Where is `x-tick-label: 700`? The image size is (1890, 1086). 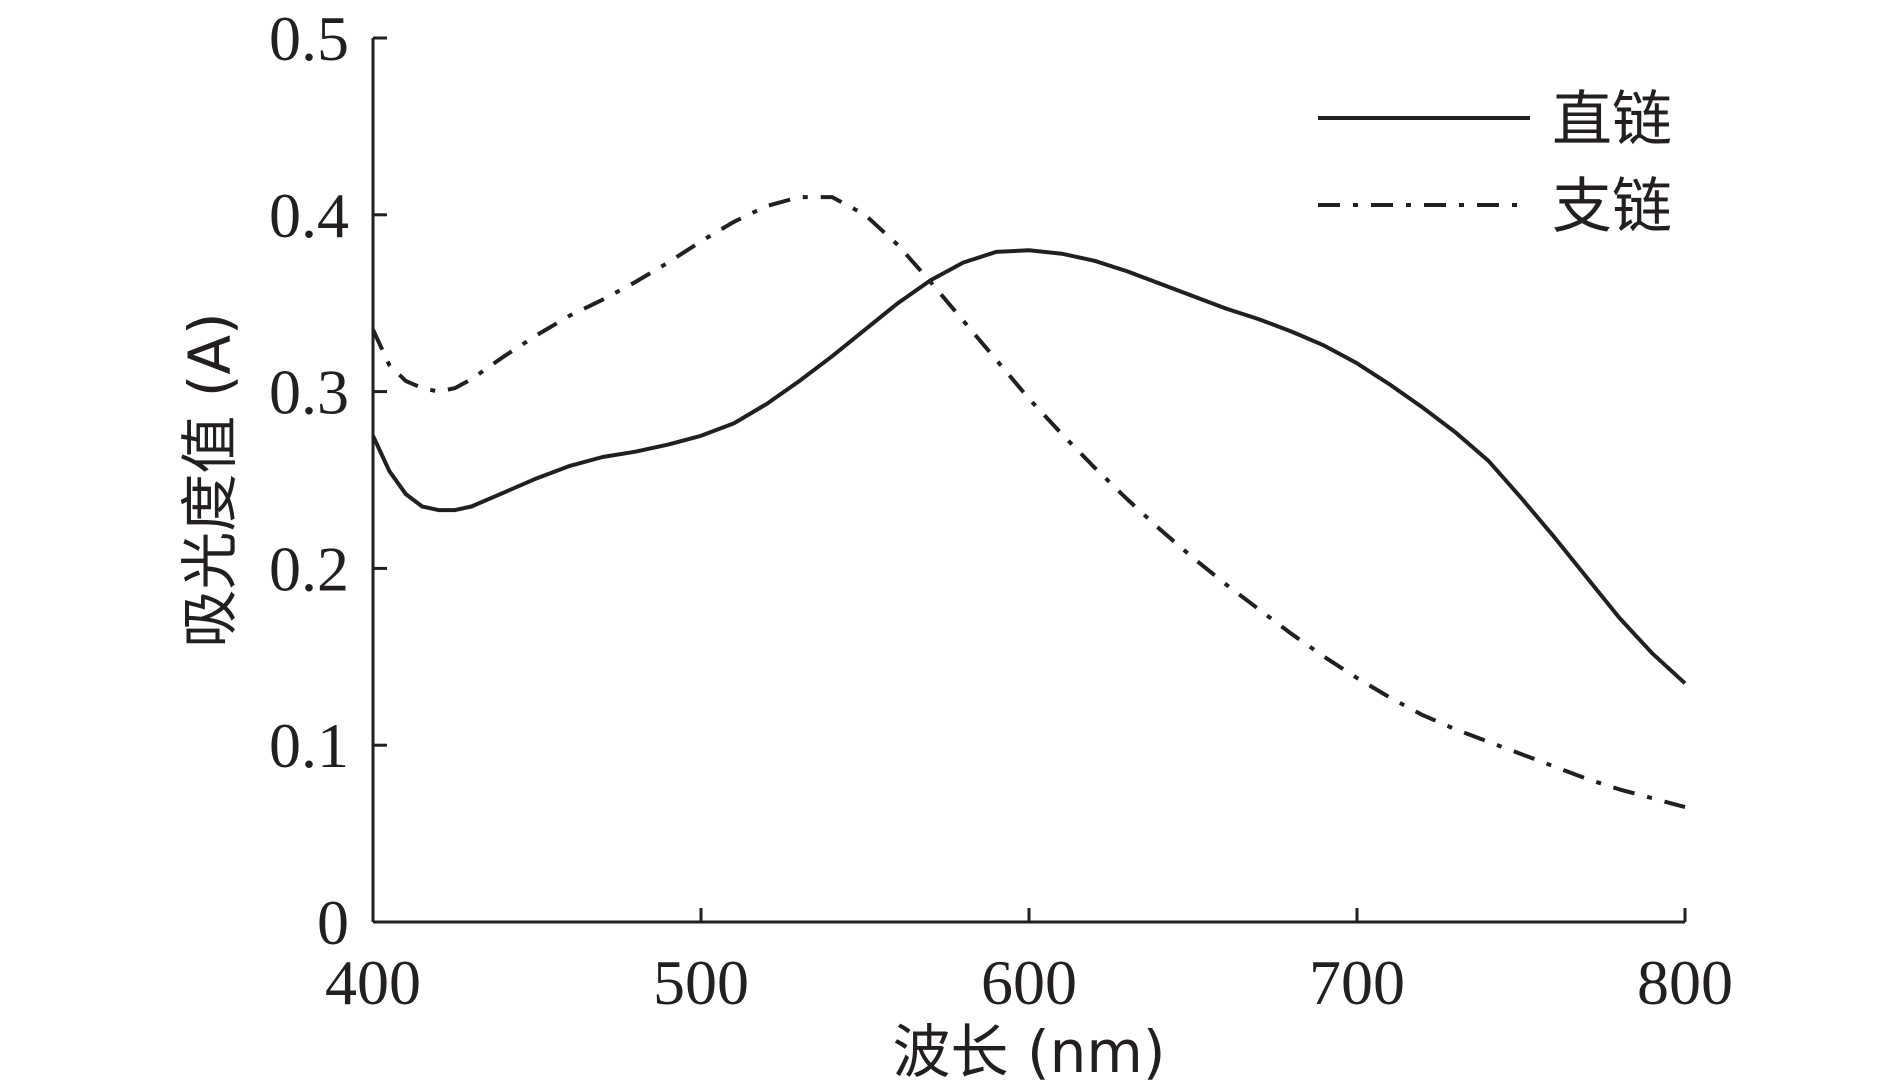
x-tick-label: 700 is located at coordinates (1357, 982).